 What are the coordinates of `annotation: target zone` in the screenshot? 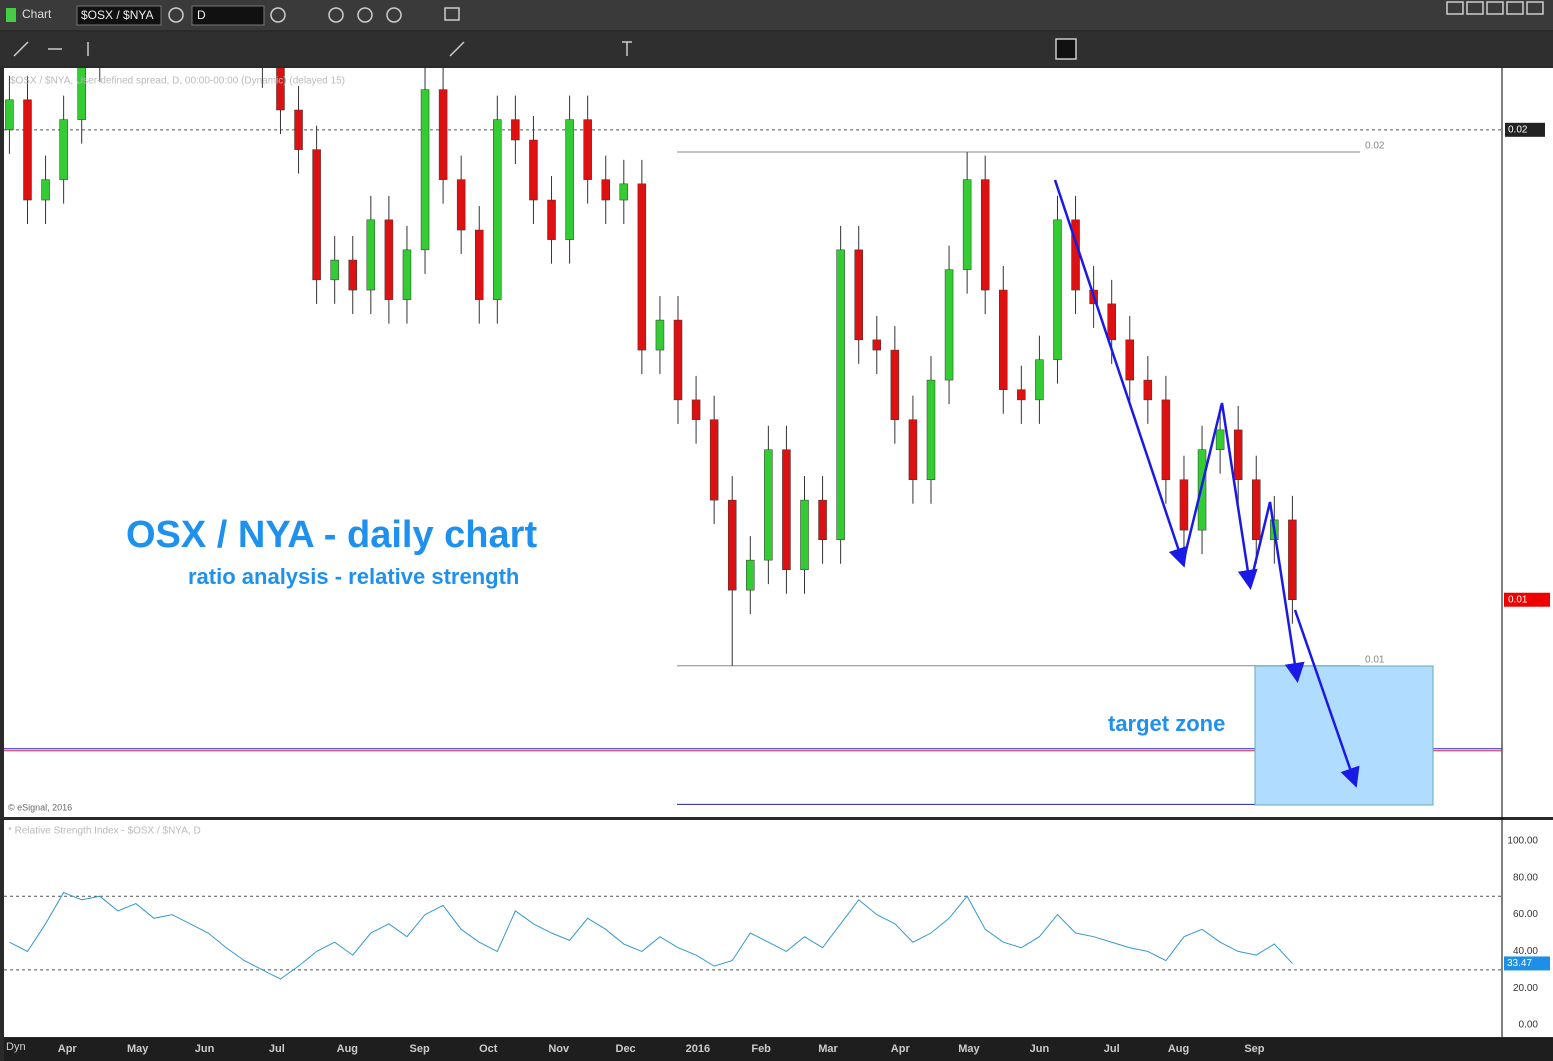 It's located at (1166, 723).